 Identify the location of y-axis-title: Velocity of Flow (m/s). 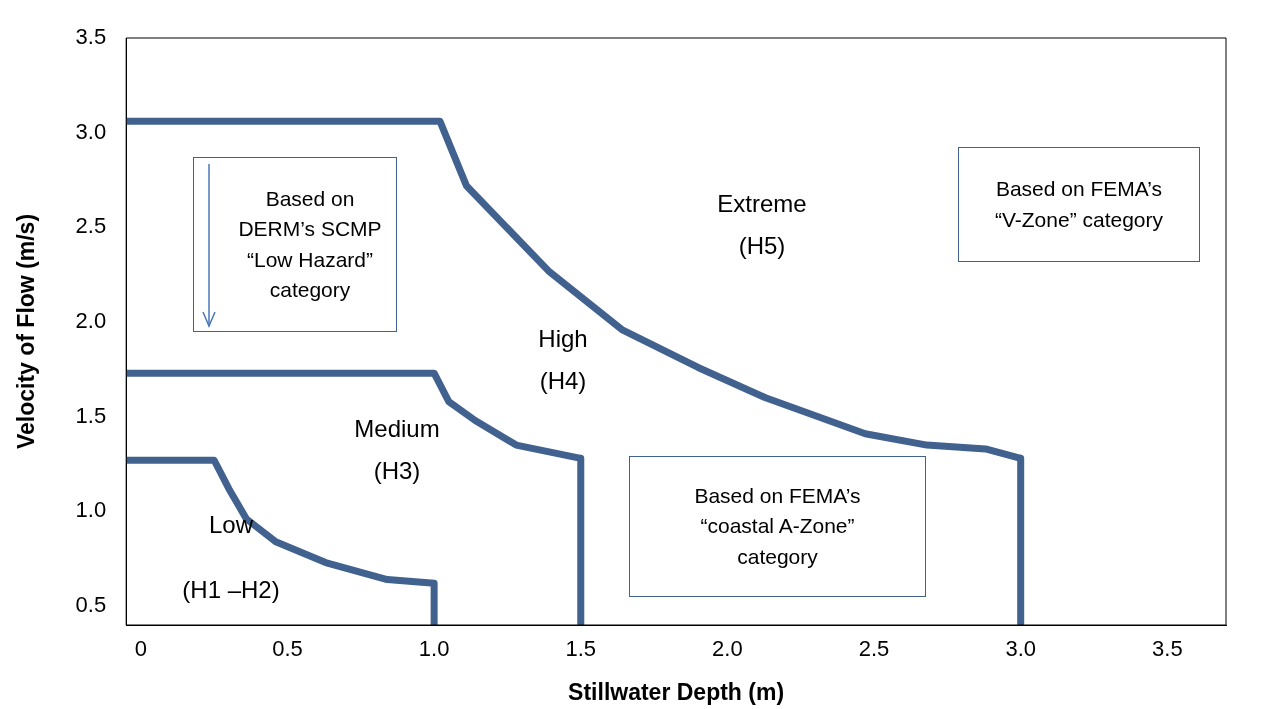
(26, 331).